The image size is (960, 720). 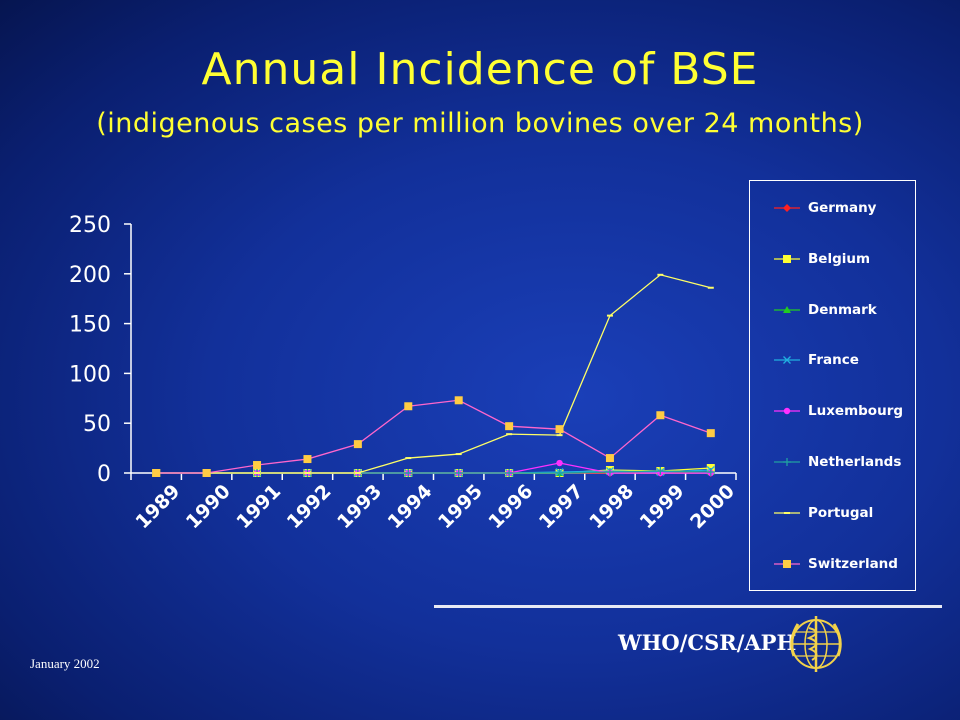 What do you see at coordinates (662, 506) in the screenshot?
I see `x-tick-label: 1999` at bounding box center [662, 506].